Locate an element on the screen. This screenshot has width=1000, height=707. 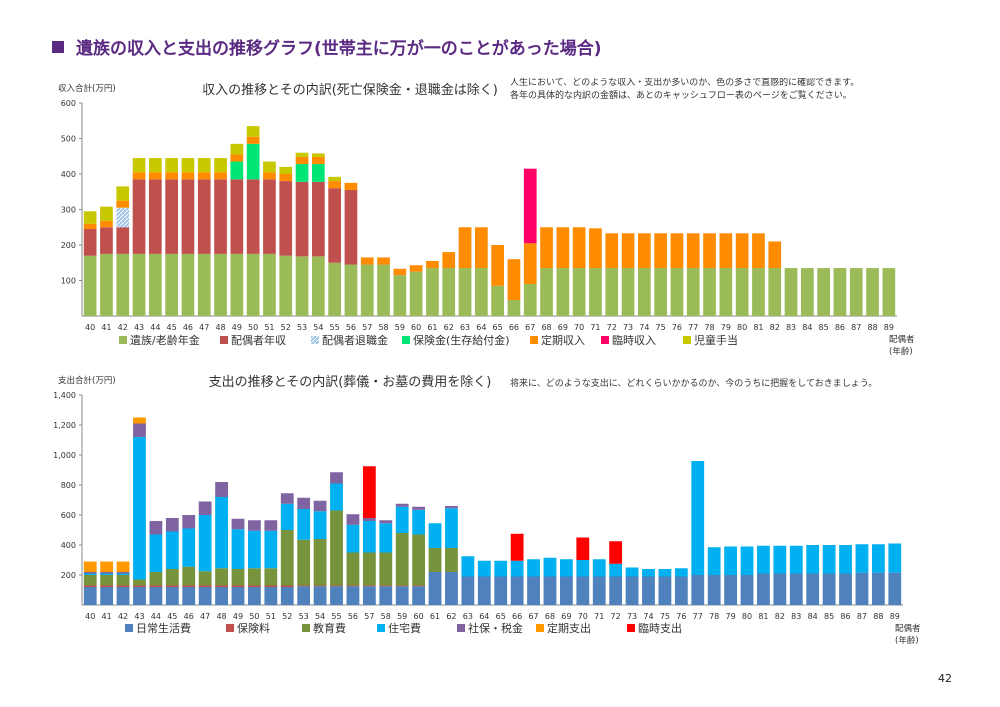
legend-label: 定期収入 is located at coordinates (563, 340).